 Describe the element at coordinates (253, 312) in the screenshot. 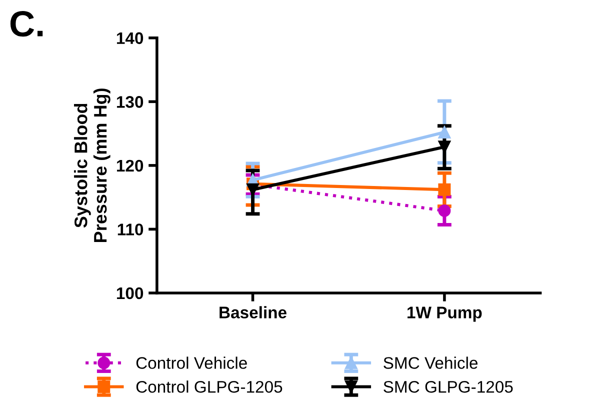

I see `x-tick-label: Baseline` at that location.